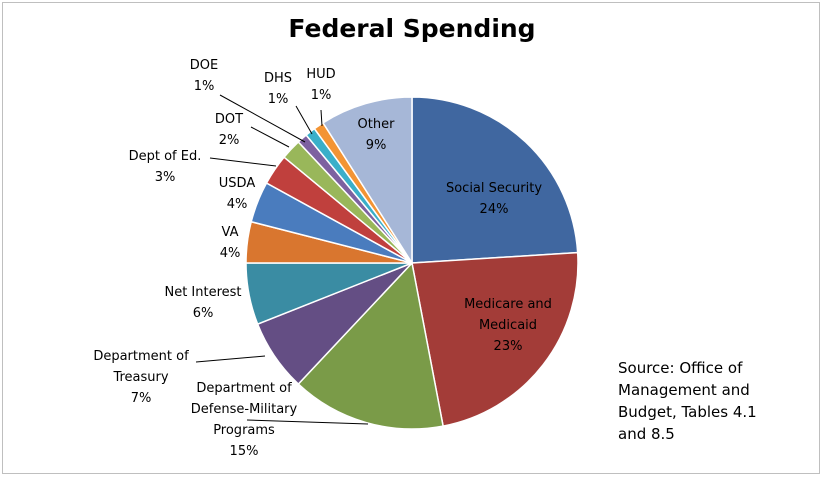 The width and height of the screenshot is (824, 478). What do you see at coordinates (320, 85) in the screenshot?
I see `data-label-hud: HUD 1%` at bounding box center [320, 85].